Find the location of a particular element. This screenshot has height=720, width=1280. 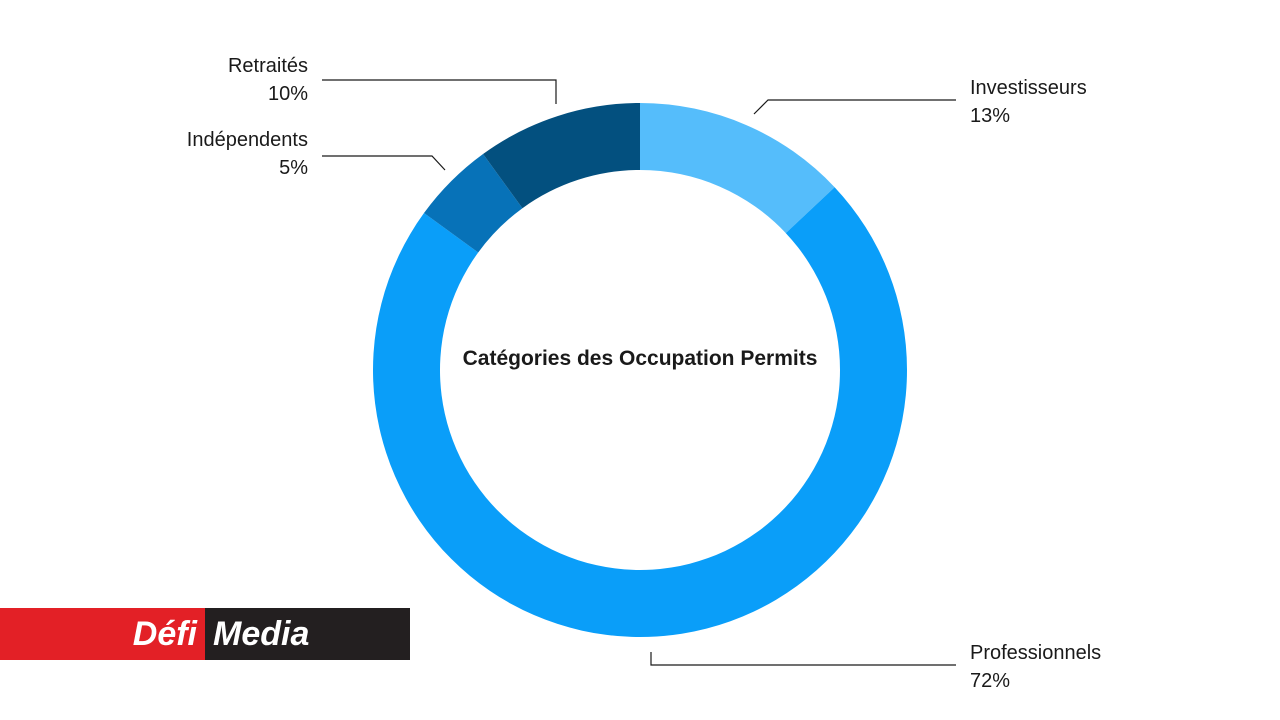

slice-label-retraites: Retraités 10% is located at coordinates (268, 80).